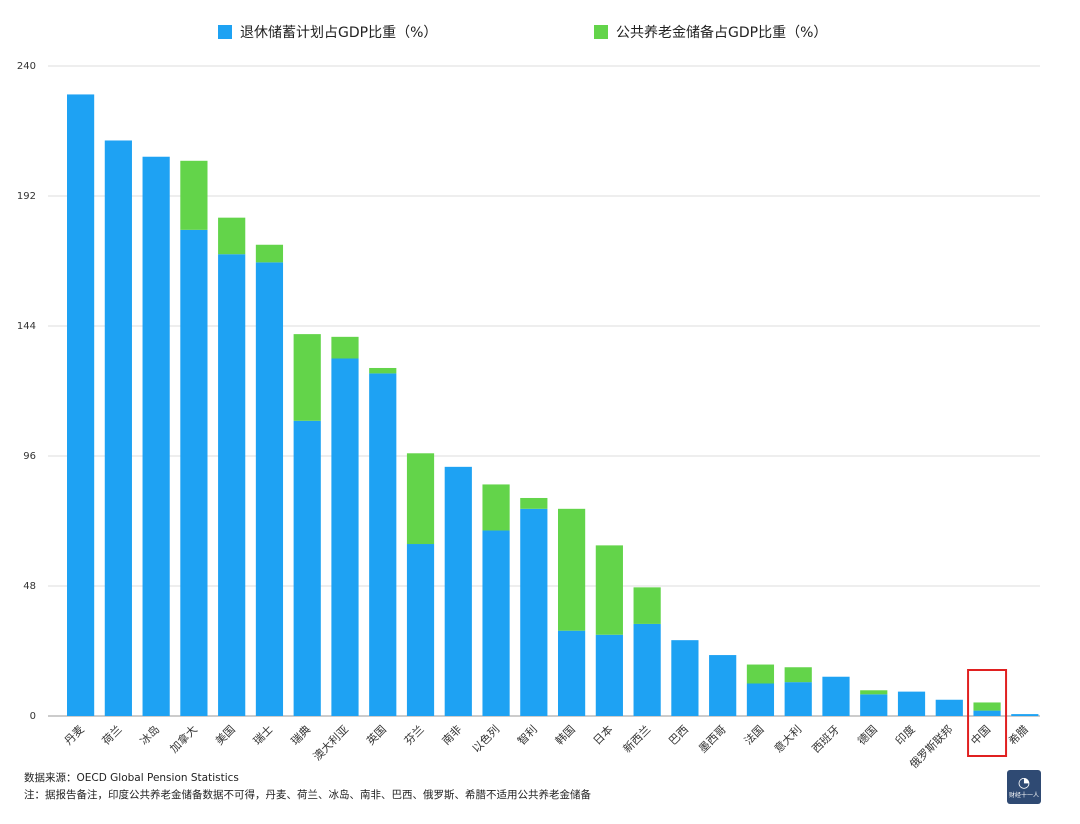  What do you see at coordinates (262, 734) in the screenshot?
I see `x-tick-label: 瑞士` at bounding box center [262, 734].